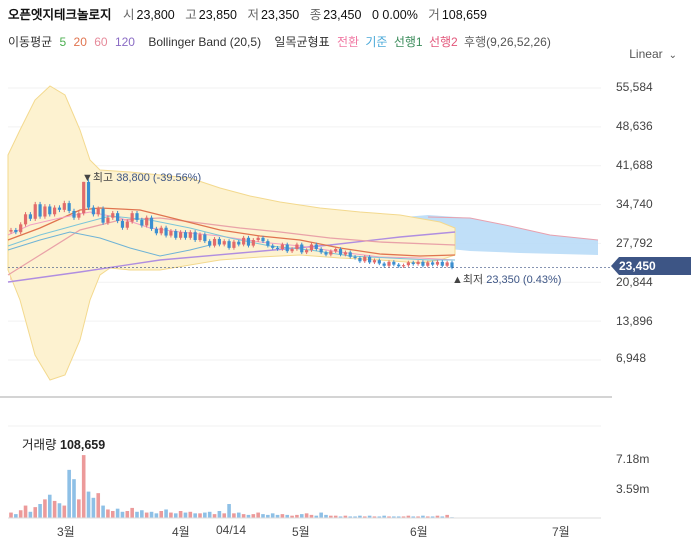  What do you see at coordinates (633, 489) in the screenshot?
I see `volume-tick: 3.59m` at bounding box center [633, 489].